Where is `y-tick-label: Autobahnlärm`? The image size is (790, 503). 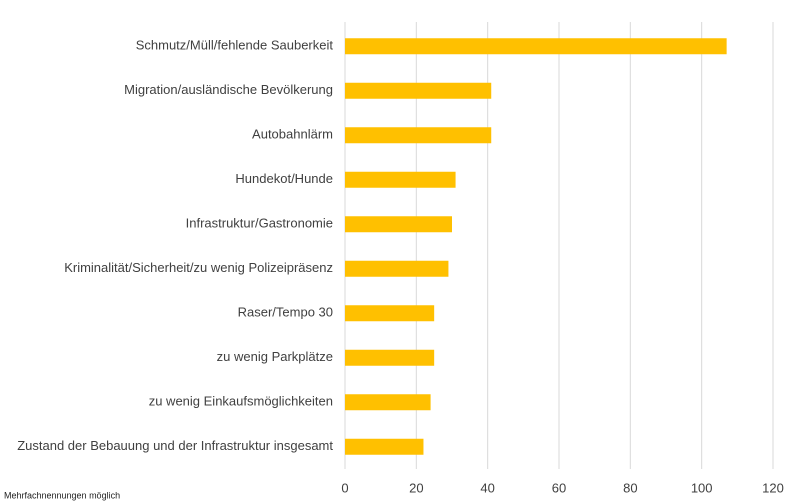 y-tick-label: Autobahnlärm is located at coordinates (292, 134).